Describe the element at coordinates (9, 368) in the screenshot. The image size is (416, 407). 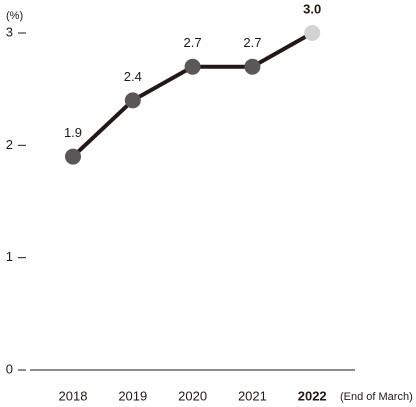
I see `y-tick-label: 0` at that location.